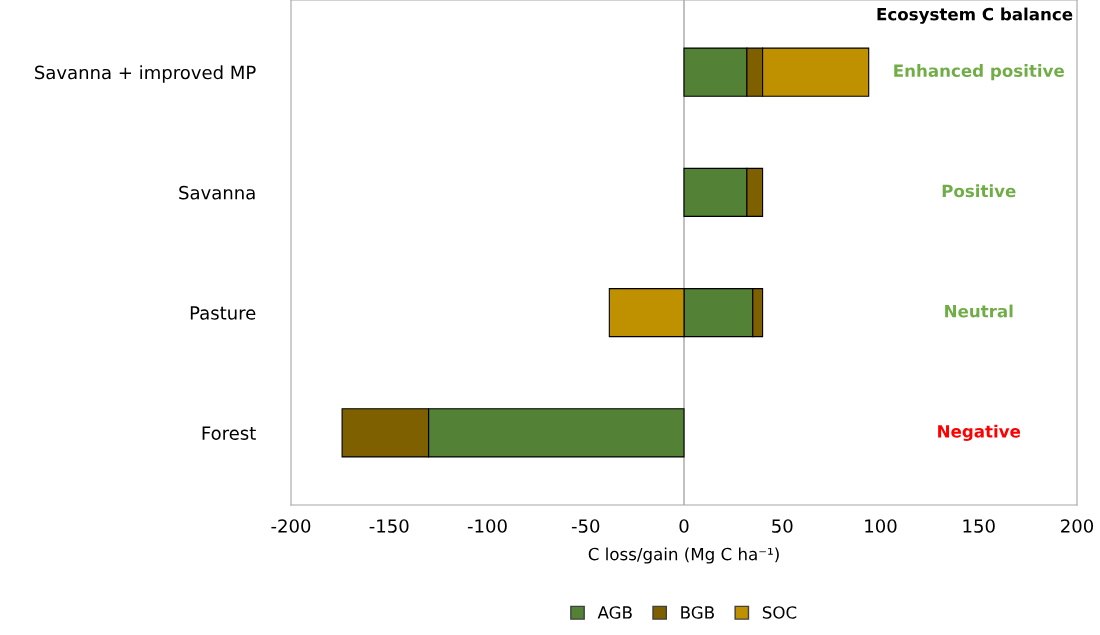  Describe the element at coordinates (979, 526) in the screenshot. I see `x-tick-label: 150` at that location.